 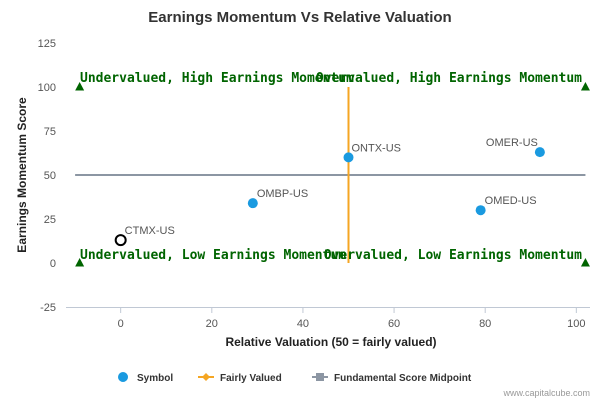 What do you see at coordinates (22, 175) in the screenshot?
I see `y-axis-title: Earnings Momentum Score` at bounding box center [22, 175].